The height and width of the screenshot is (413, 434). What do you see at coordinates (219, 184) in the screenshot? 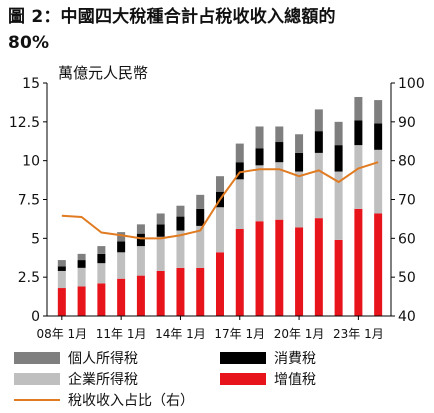
I see `bar-individual-16年` at bounding box center [219, 184].